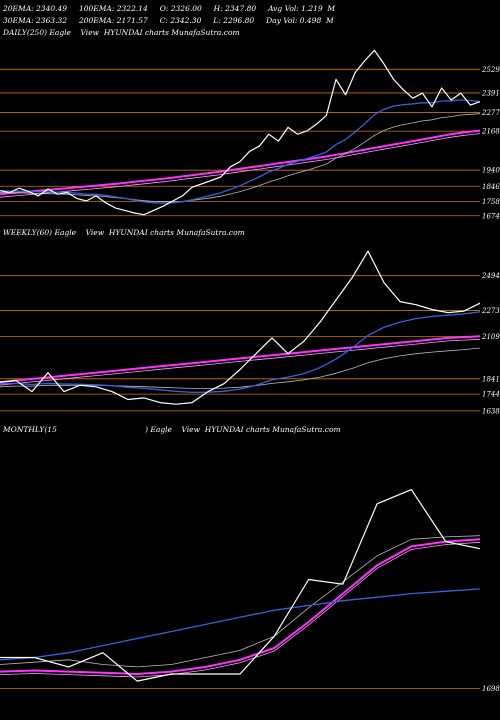 The image size is (500, 720). Describe the element at coordinates (490, 337) in the screenshot. I see `level-label: 2109` at that location.